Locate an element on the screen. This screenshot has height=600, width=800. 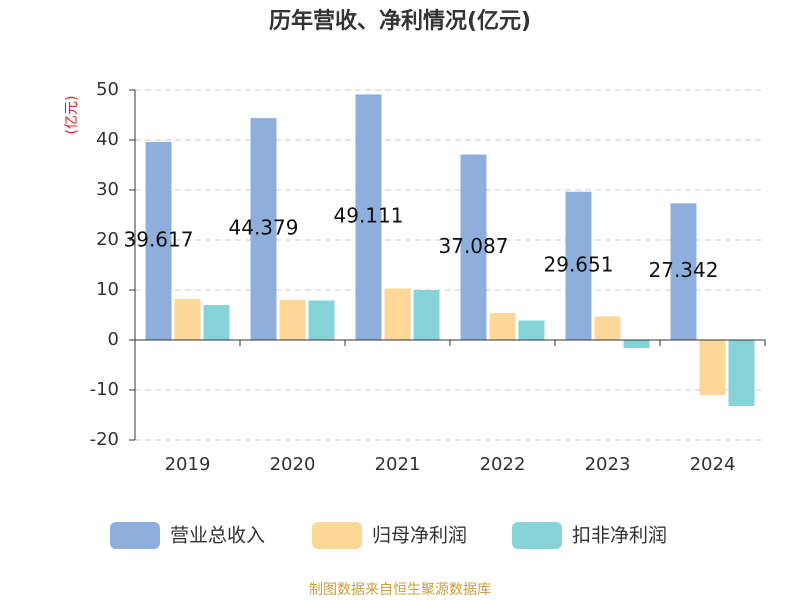
y-tick-label: 10 is located at coordinates (107, 289).